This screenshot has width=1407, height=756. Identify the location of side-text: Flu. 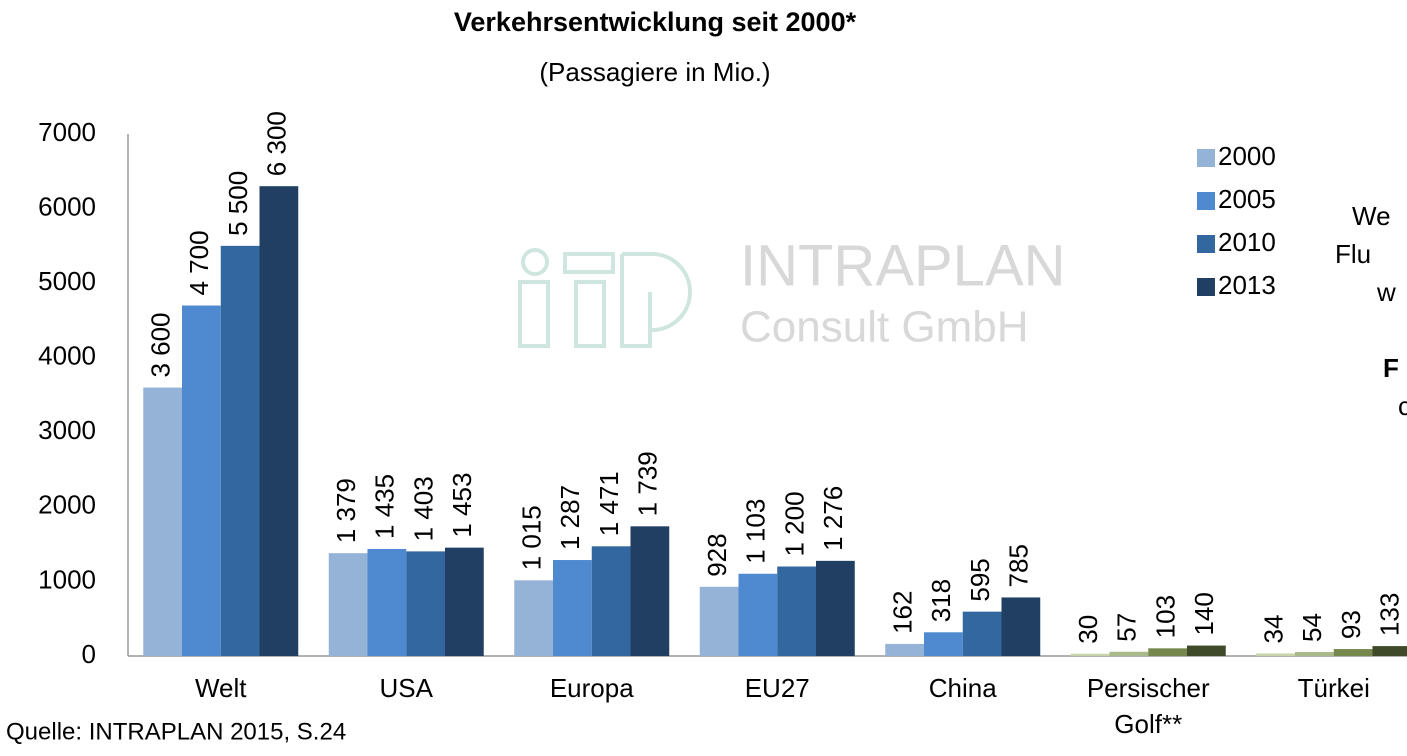
(1353, 254).